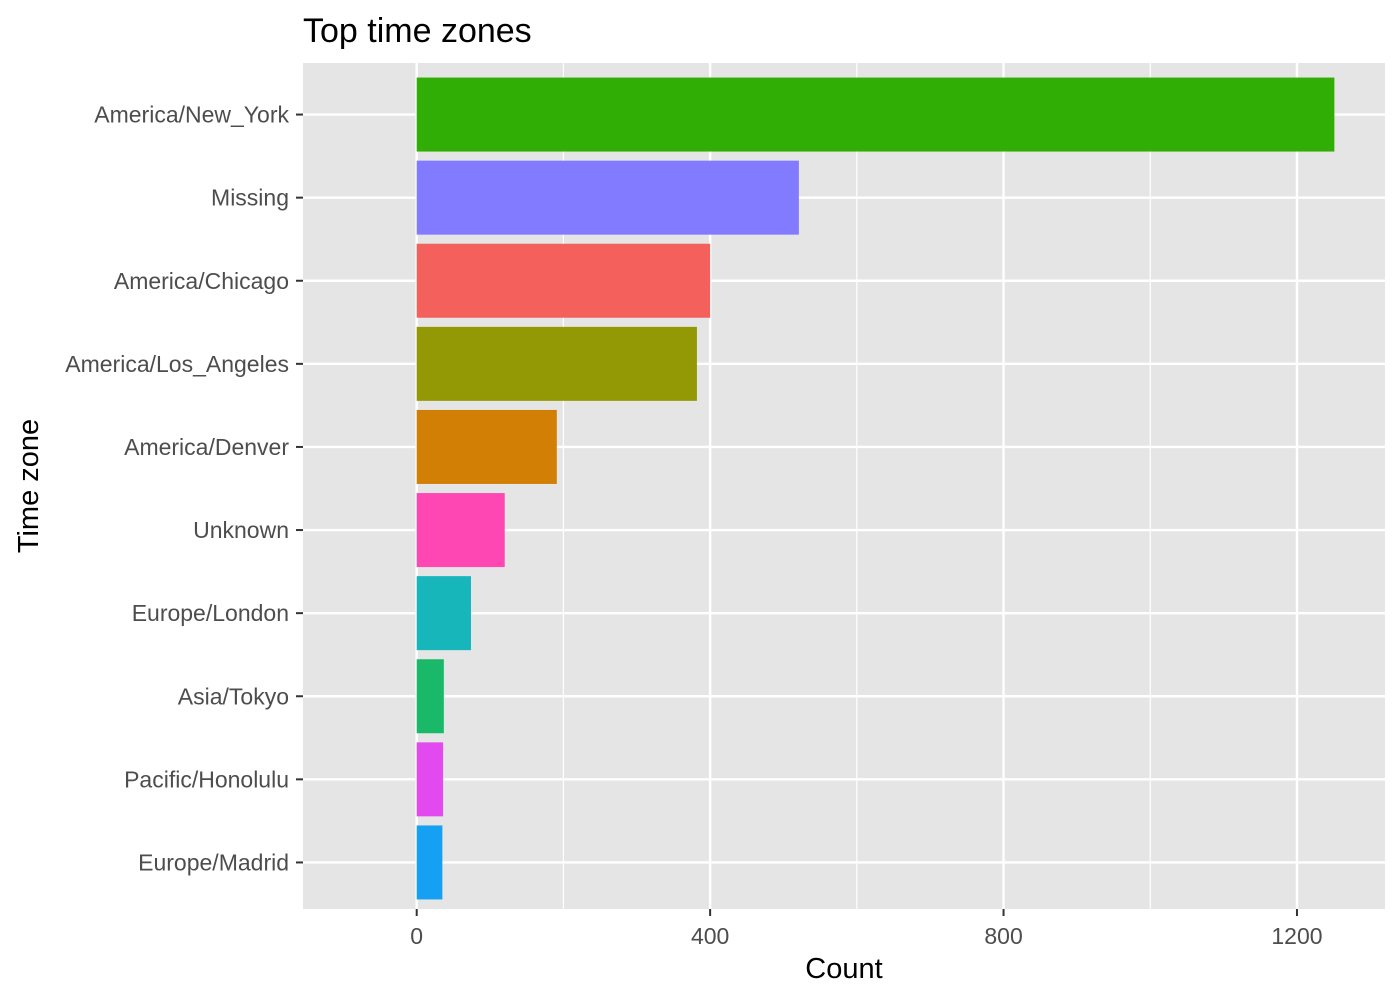 The image size is (1400, 1005). I want to click on y-tick-label: Missing, so click(250, 198).